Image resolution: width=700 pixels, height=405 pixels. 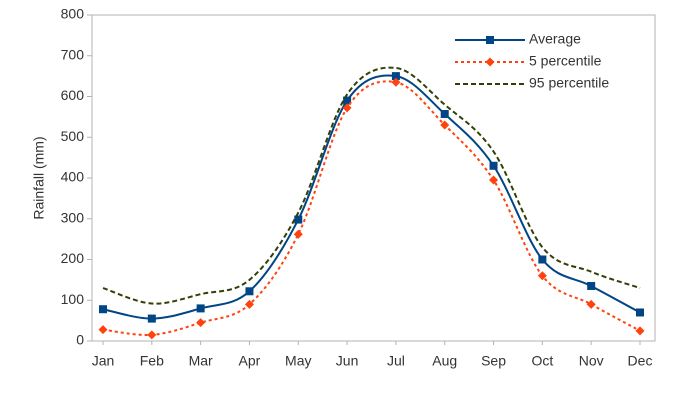 I want to click on x-tick-label: Mar, so click(x=201, y=361).